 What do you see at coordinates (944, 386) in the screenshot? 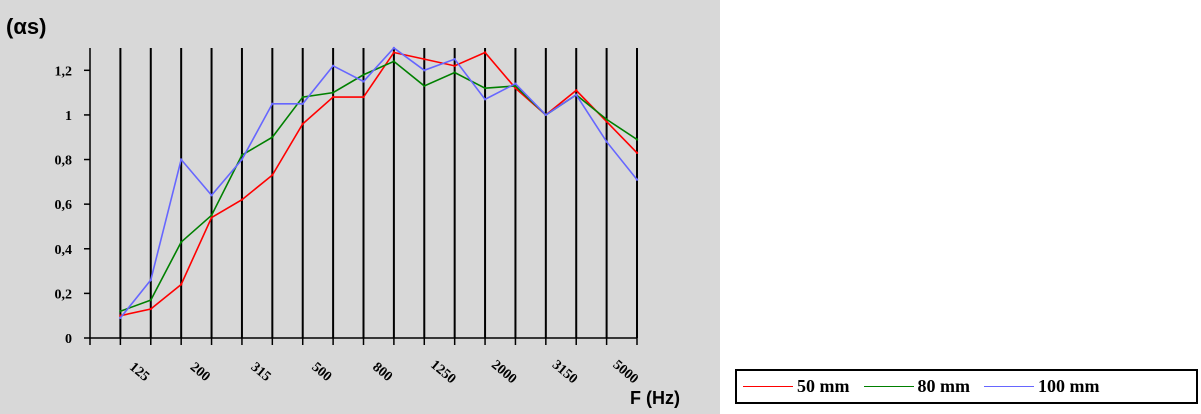
I see `legend-label: 80 mm` at bounding box center [944, 386].